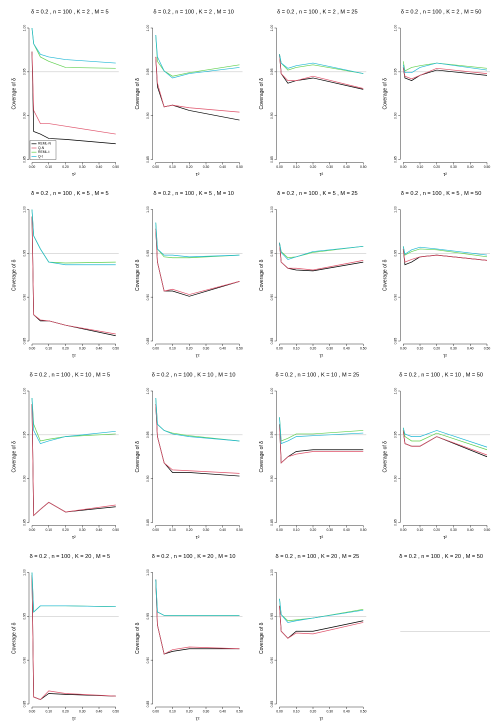 This screenshot has height=726, width=495. I want to click on panel: δ = 0.2 , n = 100 , K = 20 , M = 50, so click(444, 593).